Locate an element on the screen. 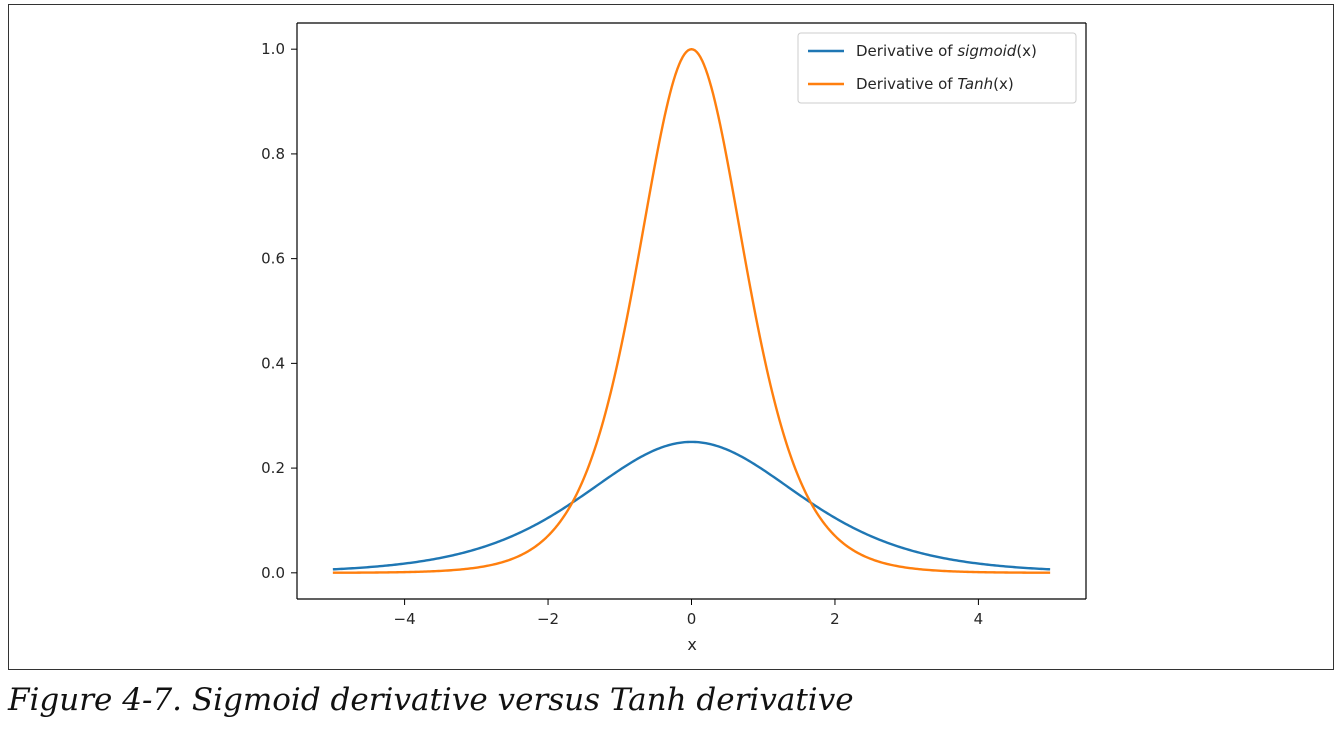 The image size is (1344, 736). y-tick-label: 0.2 is located at coordinates (273, 468).